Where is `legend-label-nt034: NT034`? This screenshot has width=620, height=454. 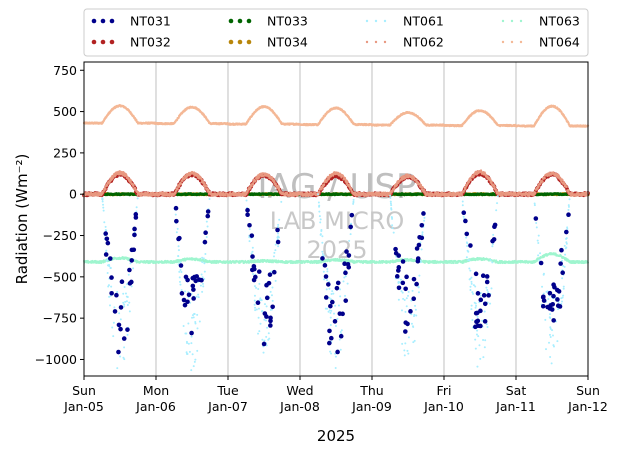 legend-label-nt034: NT034 is located at coordinates (287, 42).